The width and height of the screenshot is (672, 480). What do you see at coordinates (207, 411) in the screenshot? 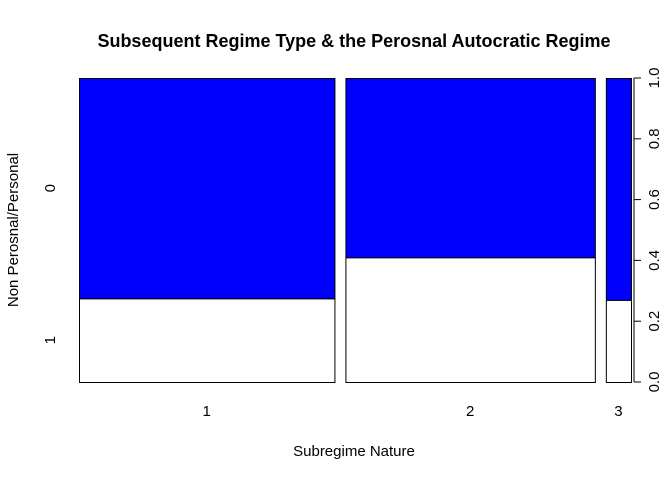
I see `x-tick-label-1: 1` at bounding box center [207, 411].